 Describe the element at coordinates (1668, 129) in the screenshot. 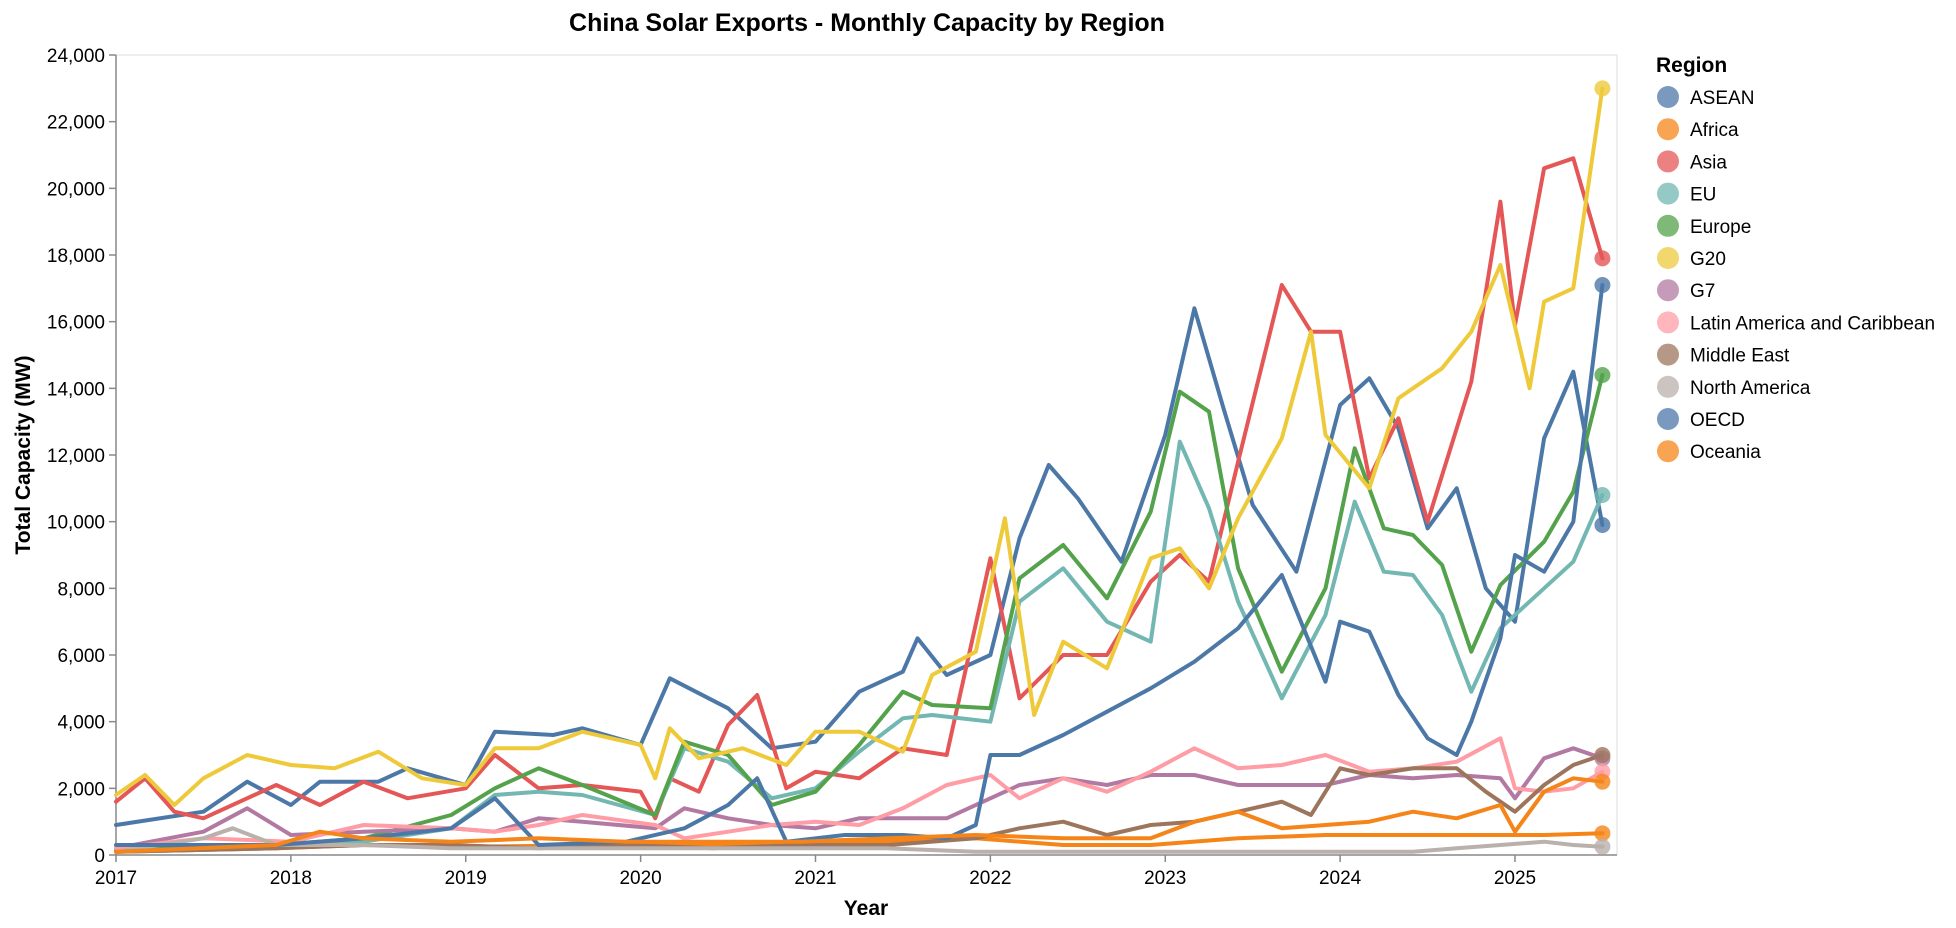

I see `legend-swatch-africa` at that location.